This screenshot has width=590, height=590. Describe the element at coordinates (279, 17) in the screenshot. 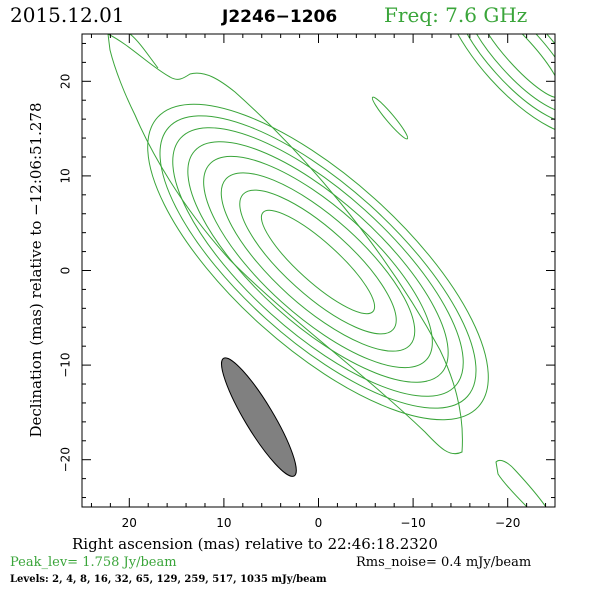

I see `header-source-name: J2246−1206` at that location.